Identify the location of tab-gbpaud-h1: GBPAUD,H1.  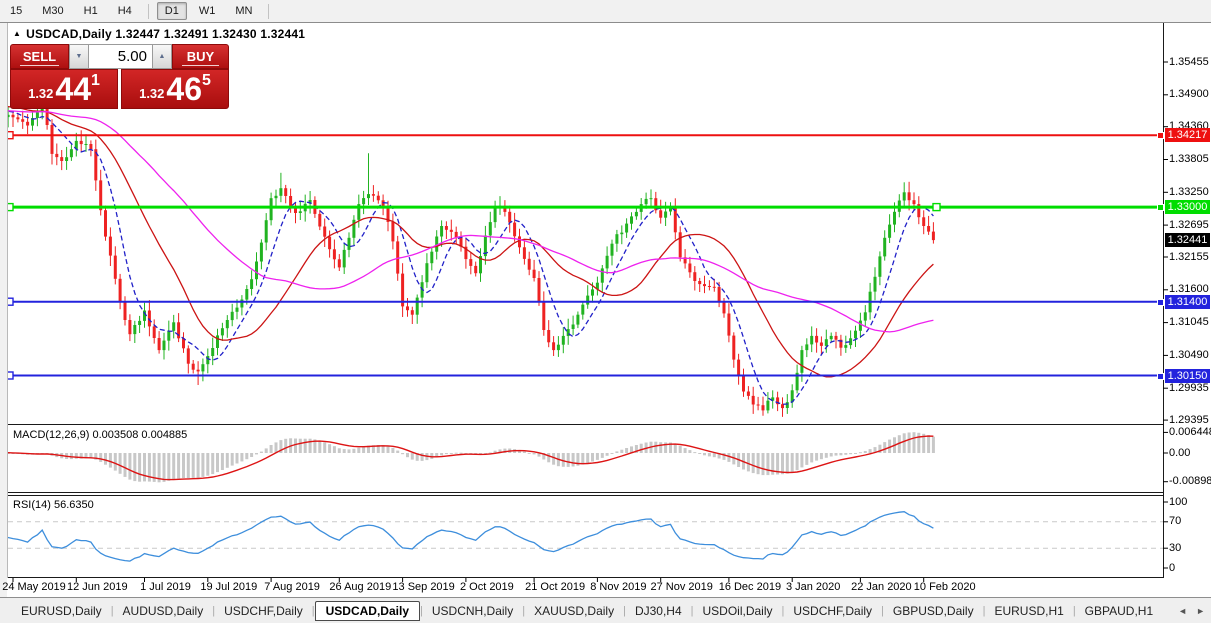
(1119, 610).